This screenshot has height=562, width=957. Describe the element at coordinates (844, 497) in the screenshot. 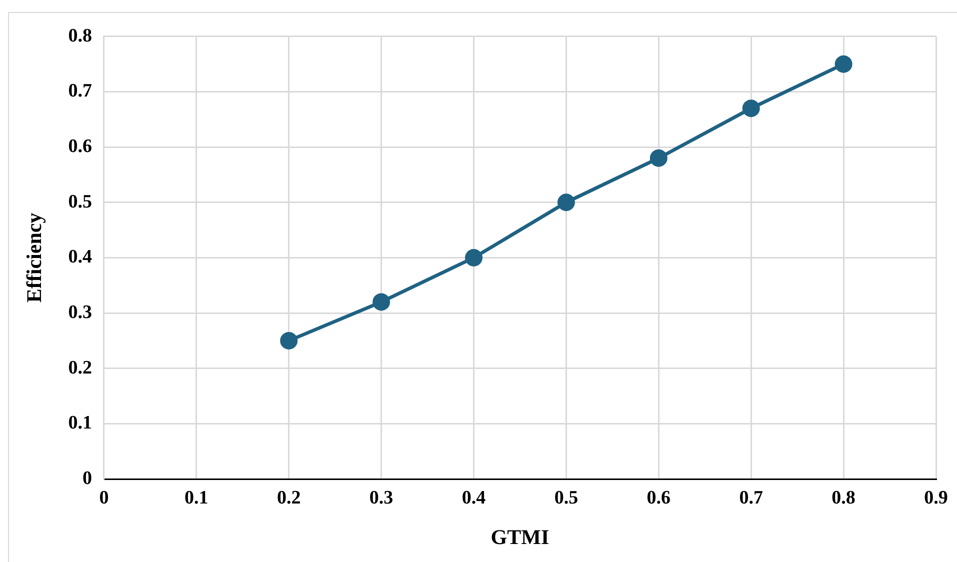

I see `x-tick-label: 0.8` at that location.